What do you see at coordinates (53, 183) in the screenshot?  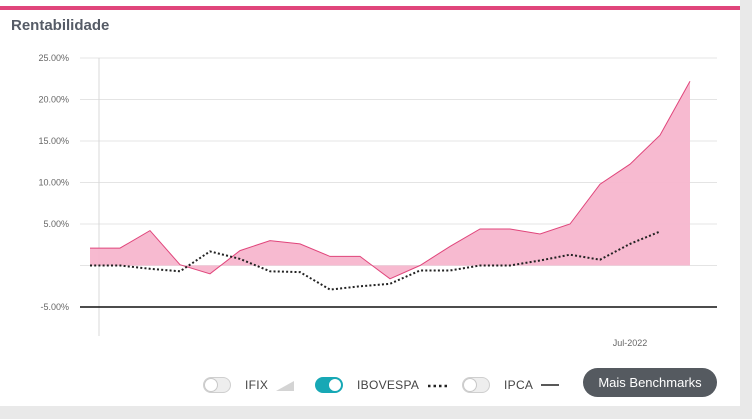 I see `y-tick-label: 10.00%` at bounding box center [53, 183].